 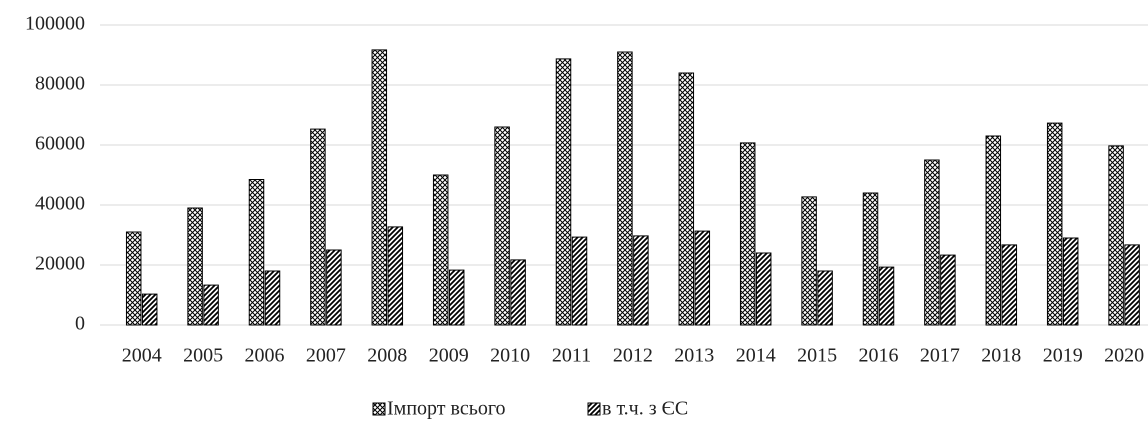 What do you see at coordinates (1001, 356) in the screenshot?
I see `x-tick-label: 2018` at bounding box center [1001, 356].